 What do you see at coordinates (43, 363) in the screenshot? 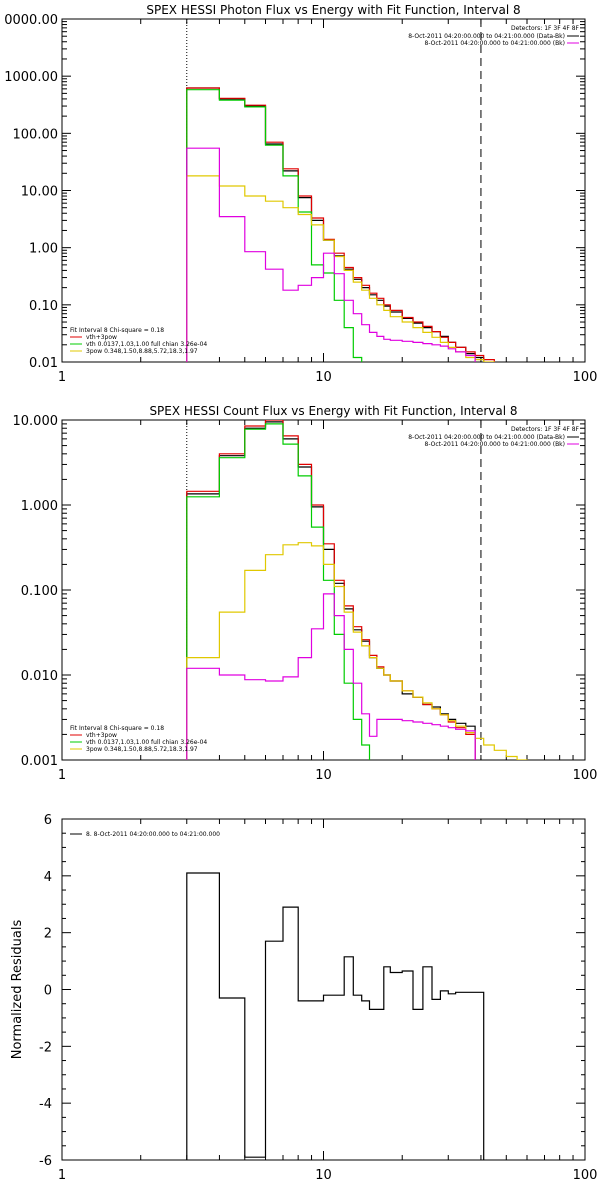
I see `y-tick-label: 0.01` at bounding box center [43, 363].